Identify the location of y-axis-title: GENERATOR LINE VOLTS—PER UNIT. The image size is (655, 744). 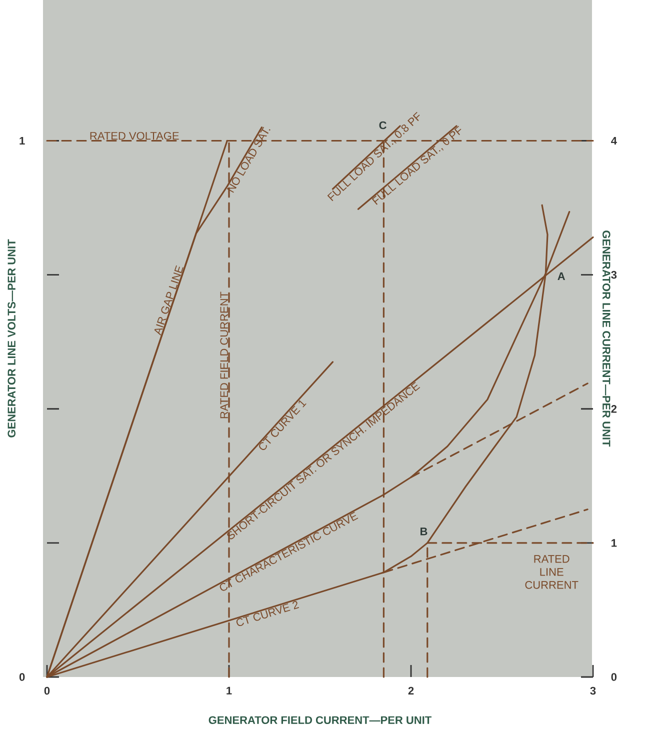
(12, 338).